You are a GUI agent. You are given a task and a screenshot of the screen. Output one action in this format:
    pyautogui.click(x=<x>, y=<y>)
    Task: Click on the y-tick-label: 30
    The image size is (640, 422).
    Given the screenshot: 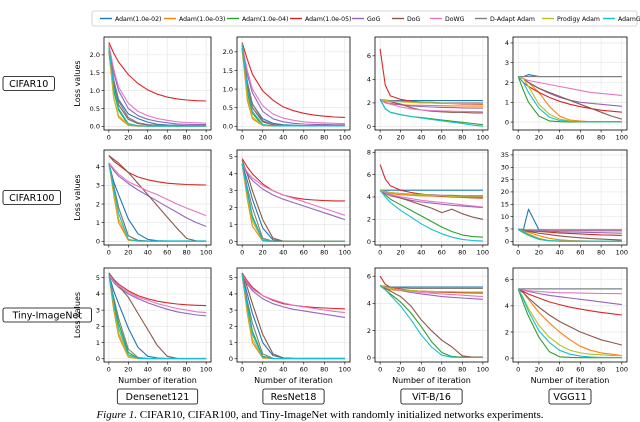 What is the action you would take?
    pyautogui.click(x=505, y=168)
    